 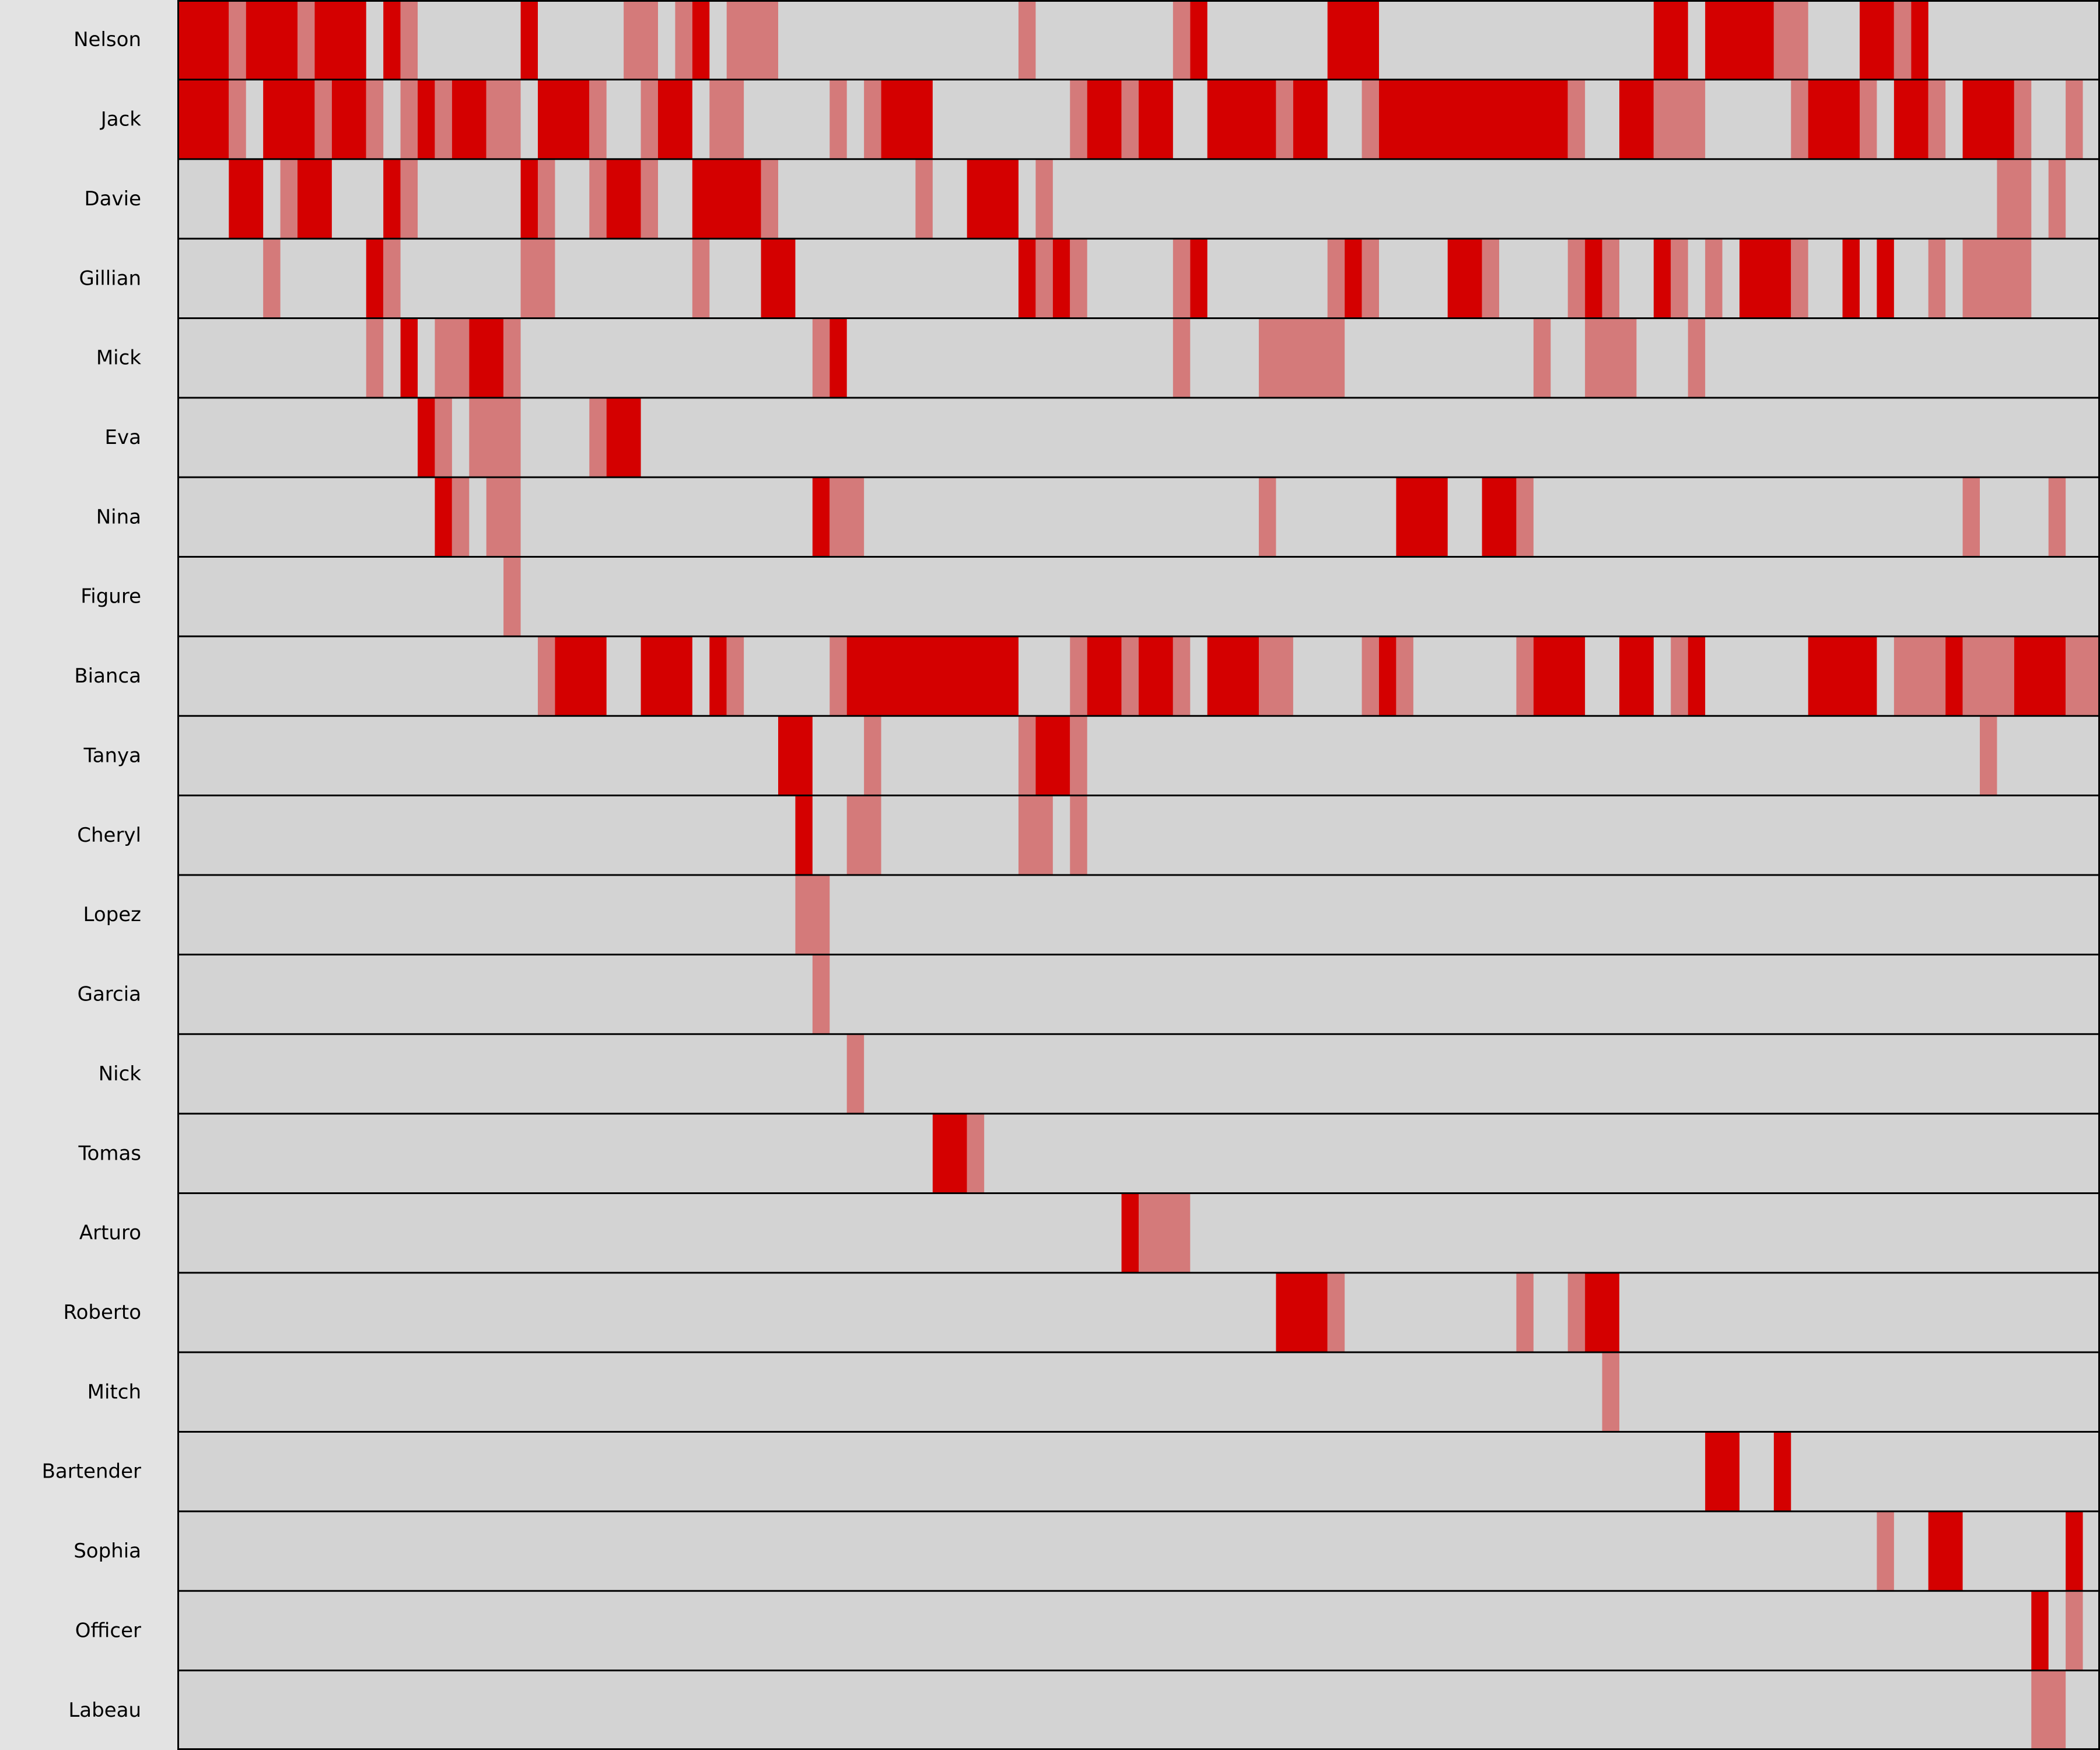 I want to click on row-bartender, so click(x=1138, y=1471).